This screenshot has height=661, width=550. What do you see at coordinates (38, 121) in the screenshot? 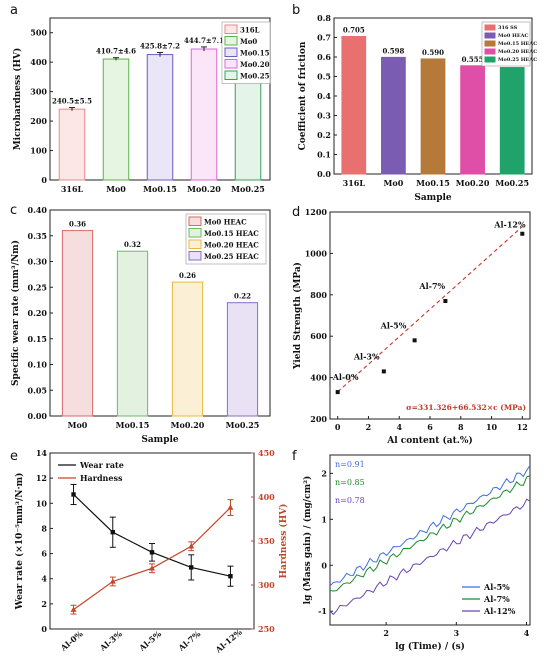
I see `panel-a-ytick-label: 200` at bounding box center [38, 121].